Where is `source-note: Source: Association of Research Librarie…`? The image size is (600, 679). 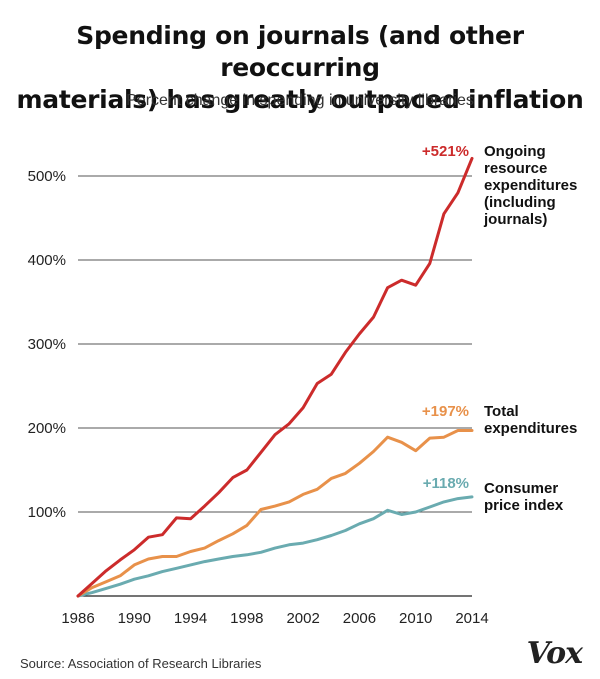
source-note: Source: Association of Research Librarie… is located at coordinates (141, 663).